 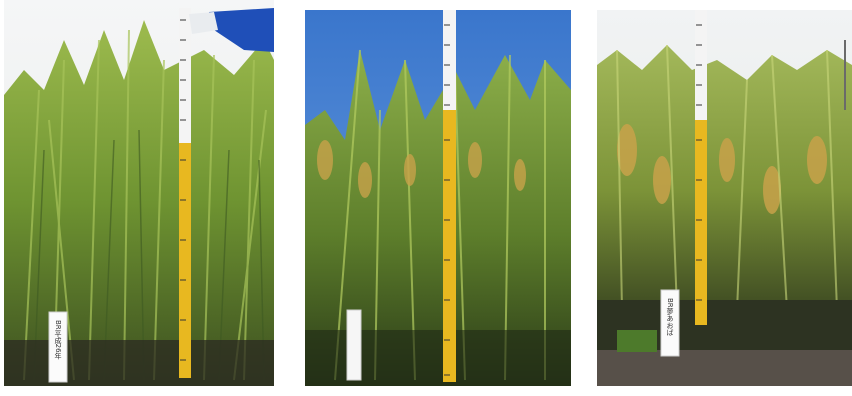 What do you see at coordinates (241, 30) in the screenshot?
I see `glove` at bounding box center [241, 30].